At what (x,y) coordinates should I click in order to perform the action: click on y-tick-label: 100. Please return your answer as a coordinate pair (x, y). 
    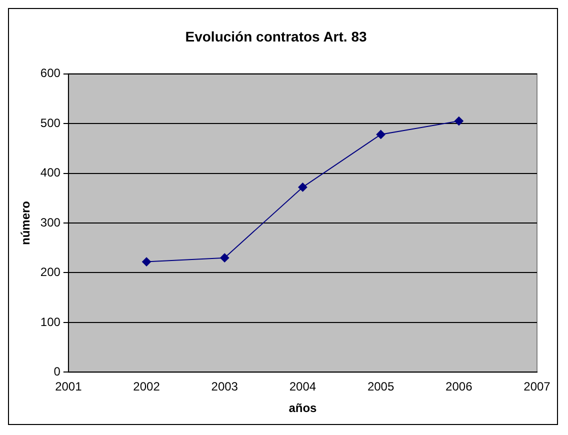
    Looking at the image, I should click on (50, 321).